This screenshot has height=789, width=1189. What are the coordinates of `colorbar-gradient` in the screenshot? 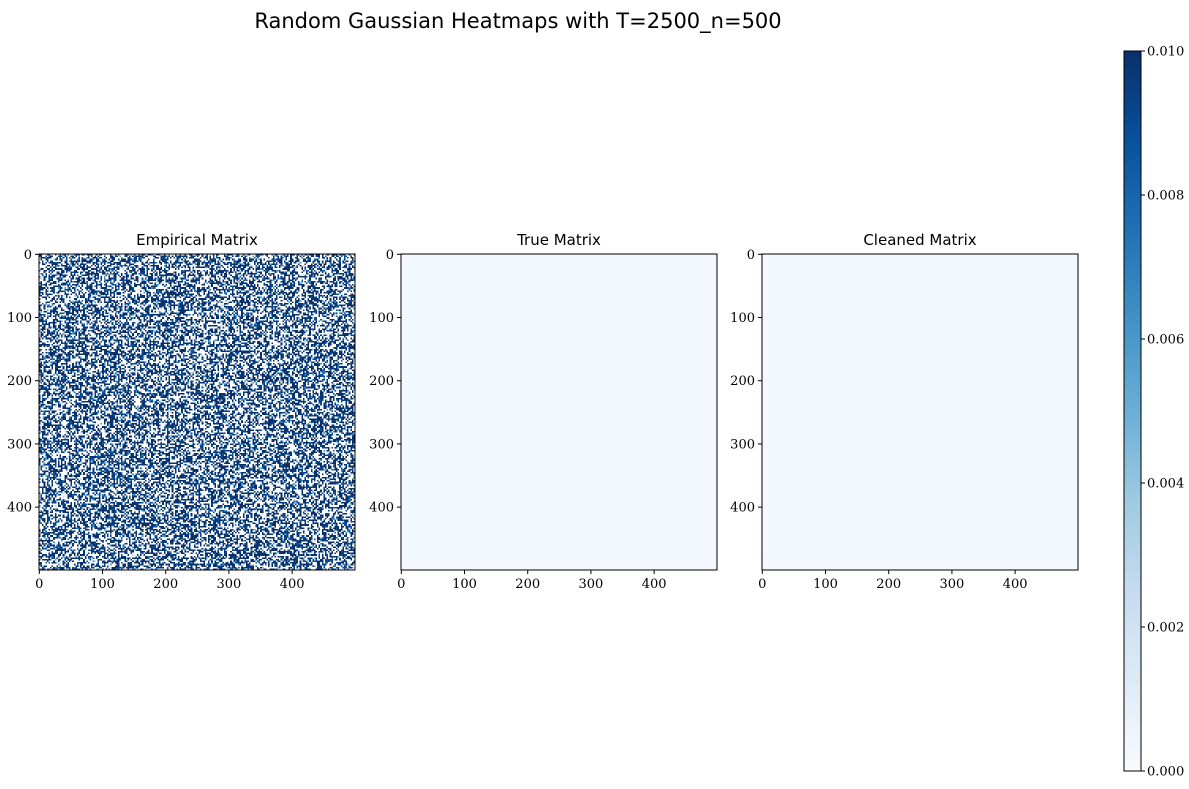 It's located at (1132, 411).